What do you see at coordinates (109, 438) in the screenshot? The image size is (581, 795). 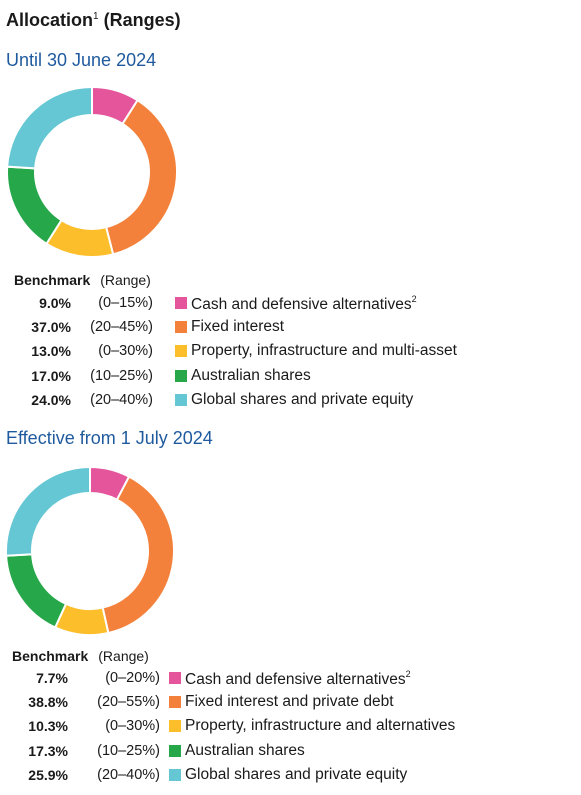 I see `chart-2-title: Effective from 1 July 2024` at bounding box center [109, 438].